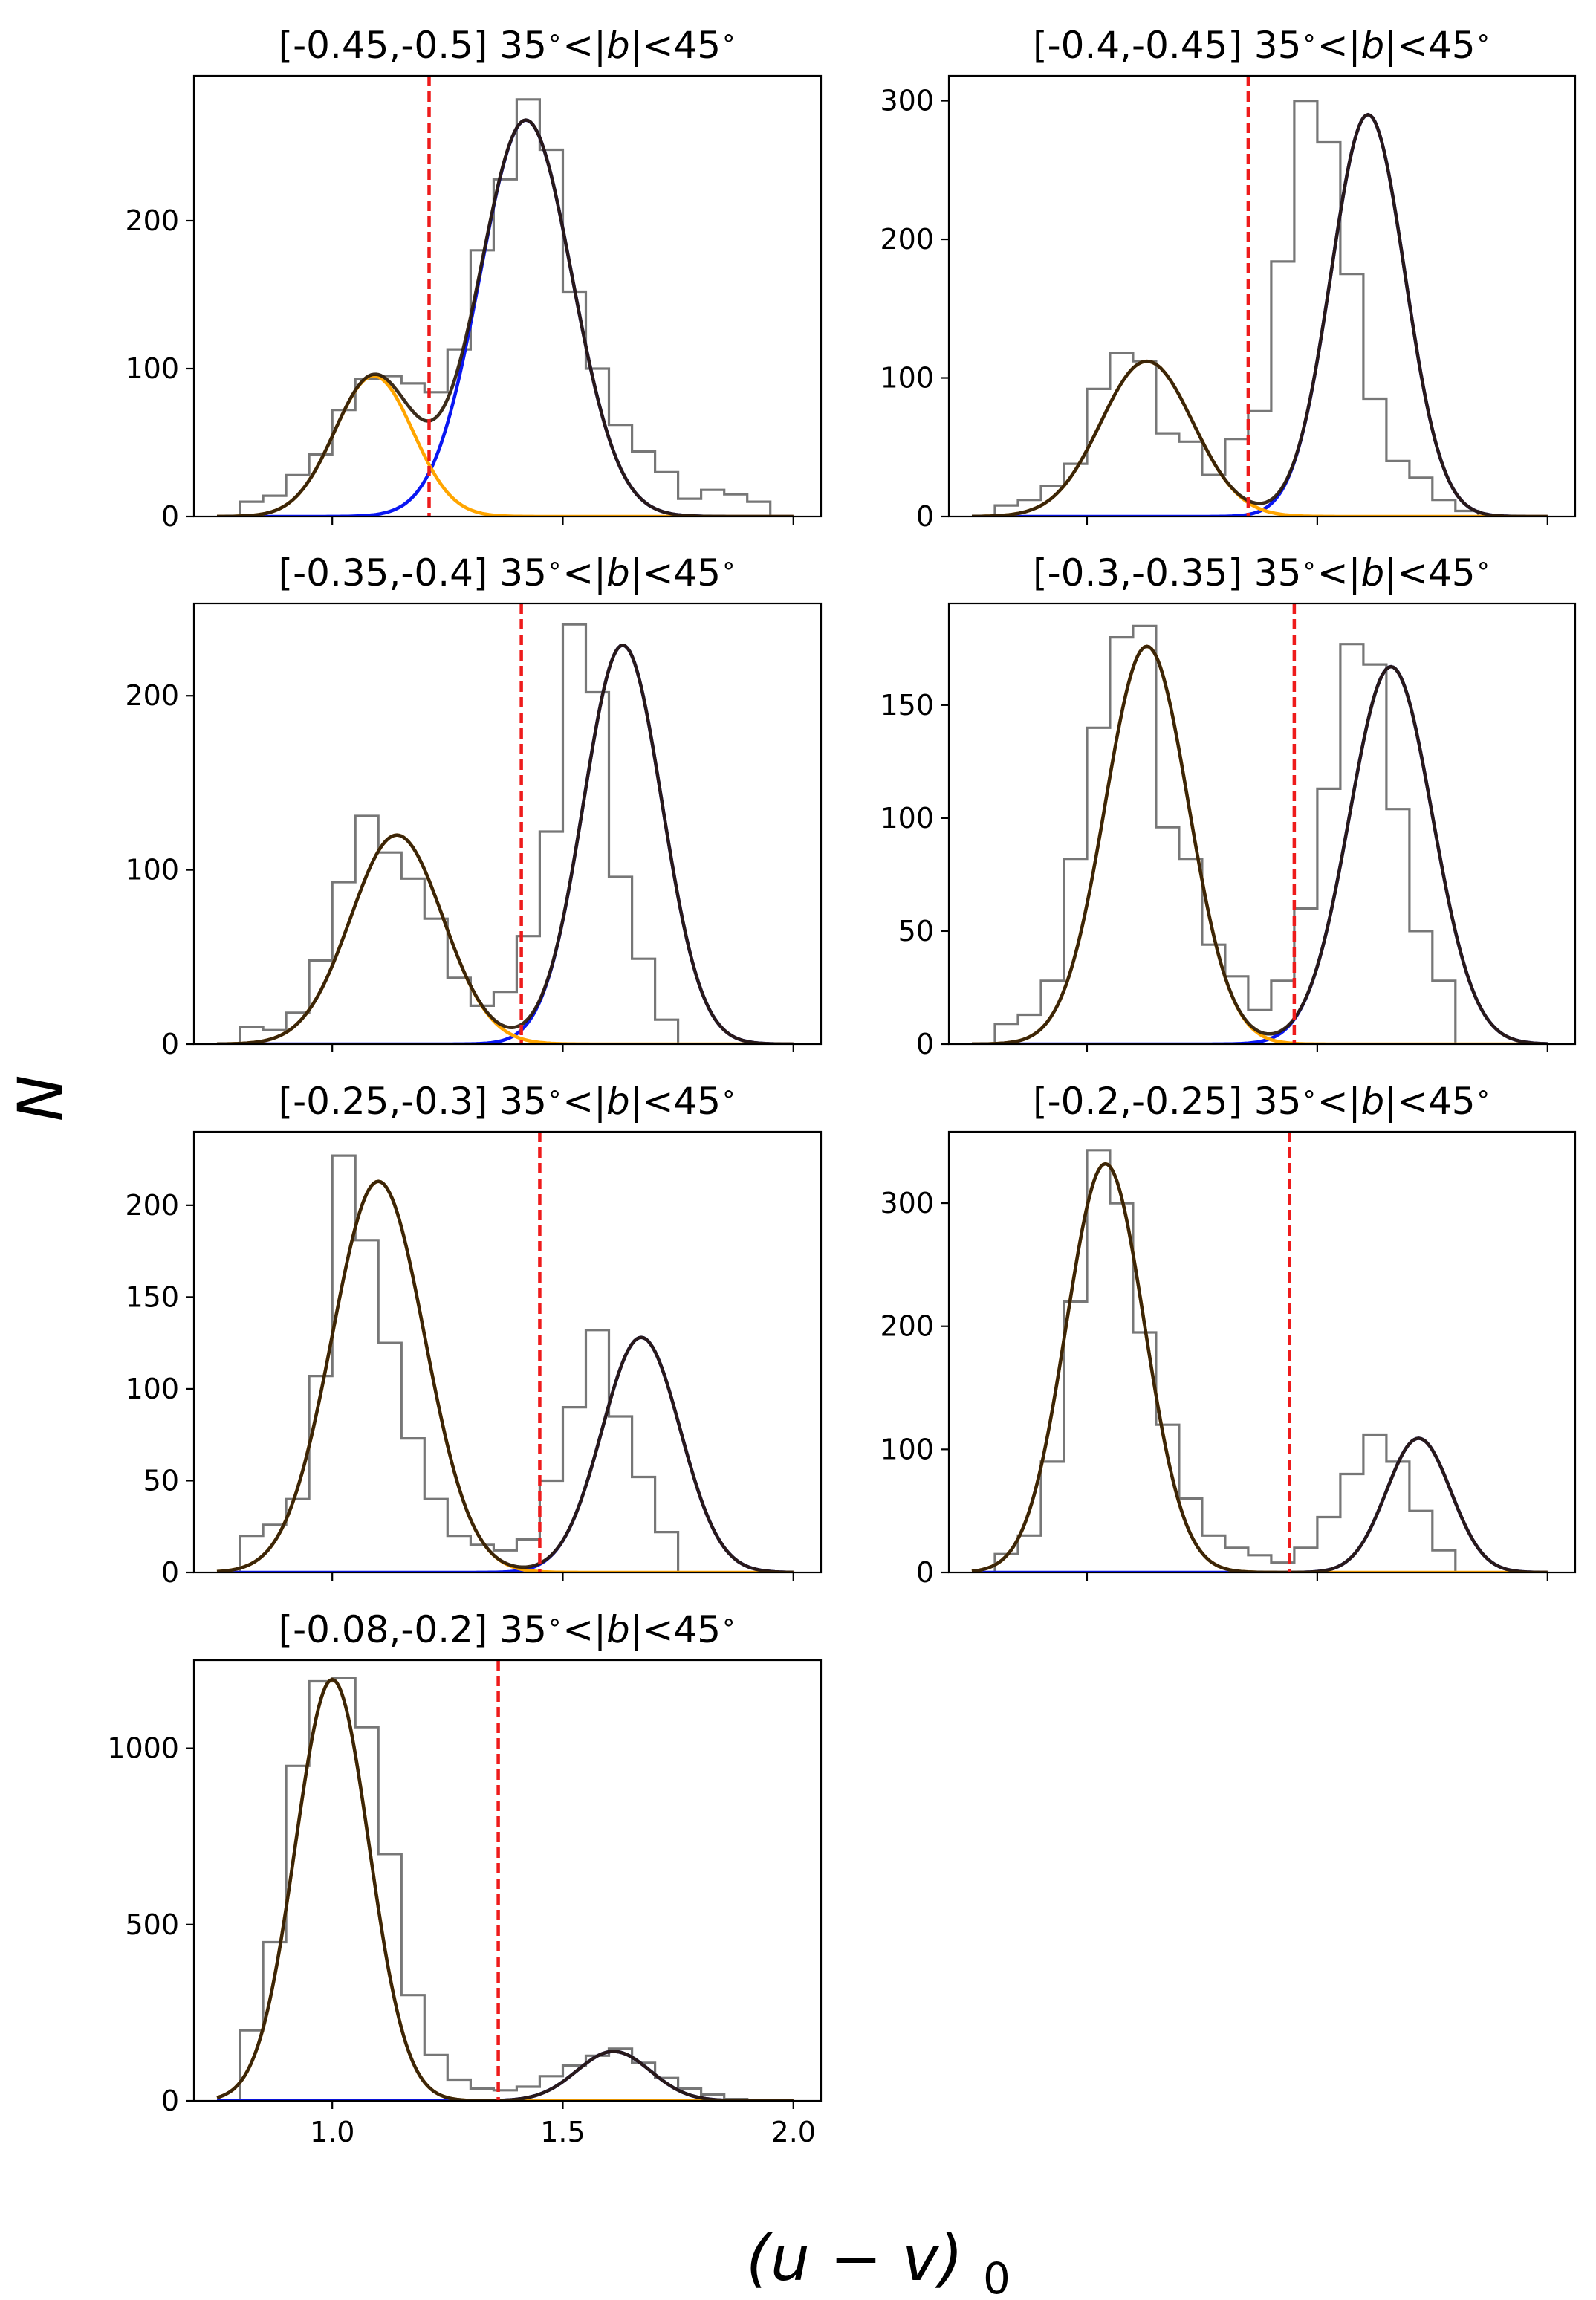 The image size is (1596, 2300). I want to click on y-tick-label: 500, so click(152, 1924).